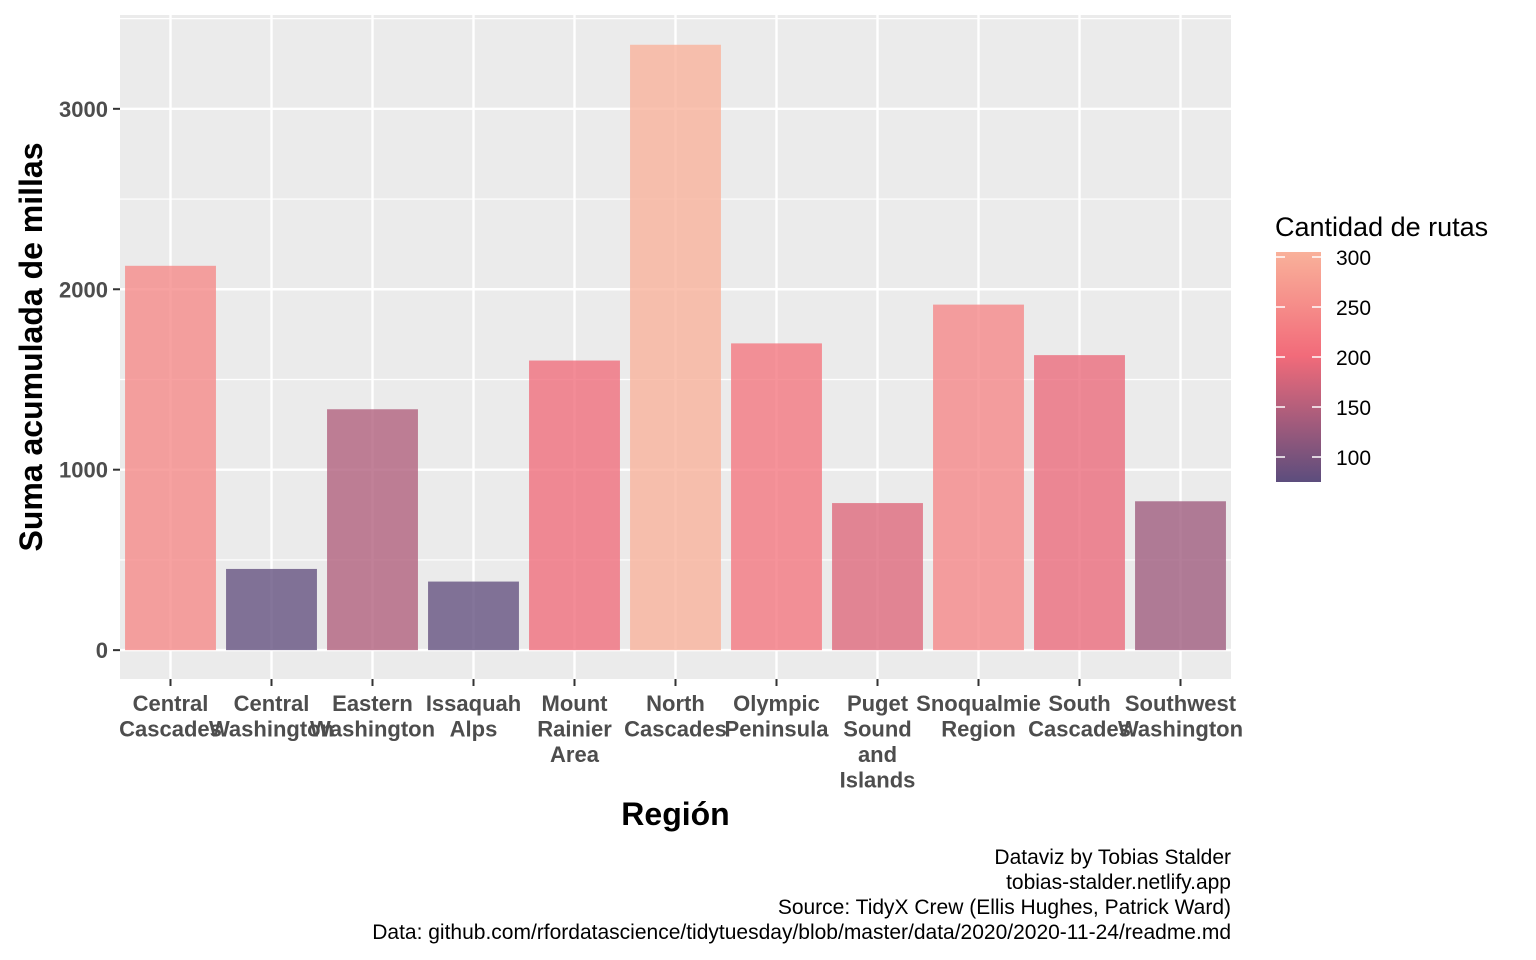 The image size is (1536, 960). Describe the element at coordinates (1353, 358) in the screenshot. I see `legend-tick-label: 200` at that location.